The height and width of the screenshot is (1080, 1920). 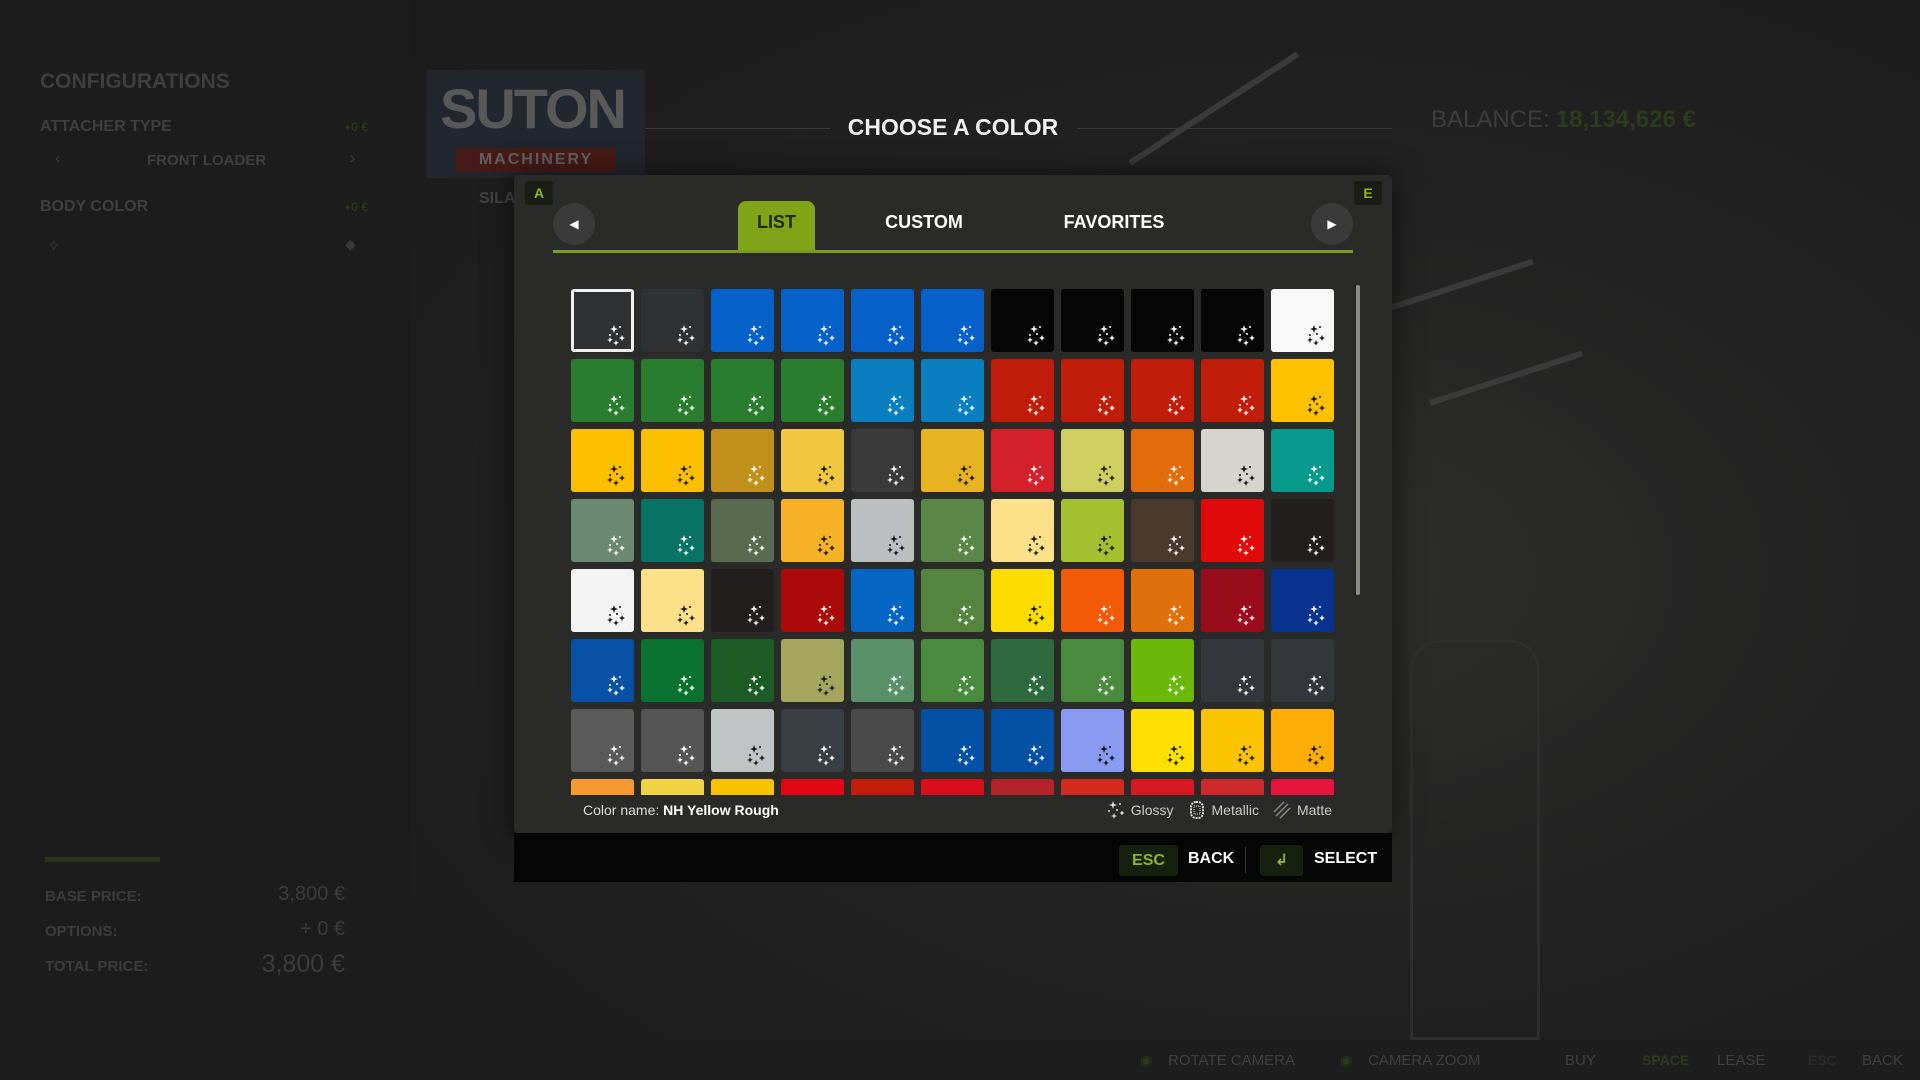 What do you see at coordinates (350, 244) in the screenshot?
I see `paint-bucket-icon: ◆` at bounding box center [350, 244].